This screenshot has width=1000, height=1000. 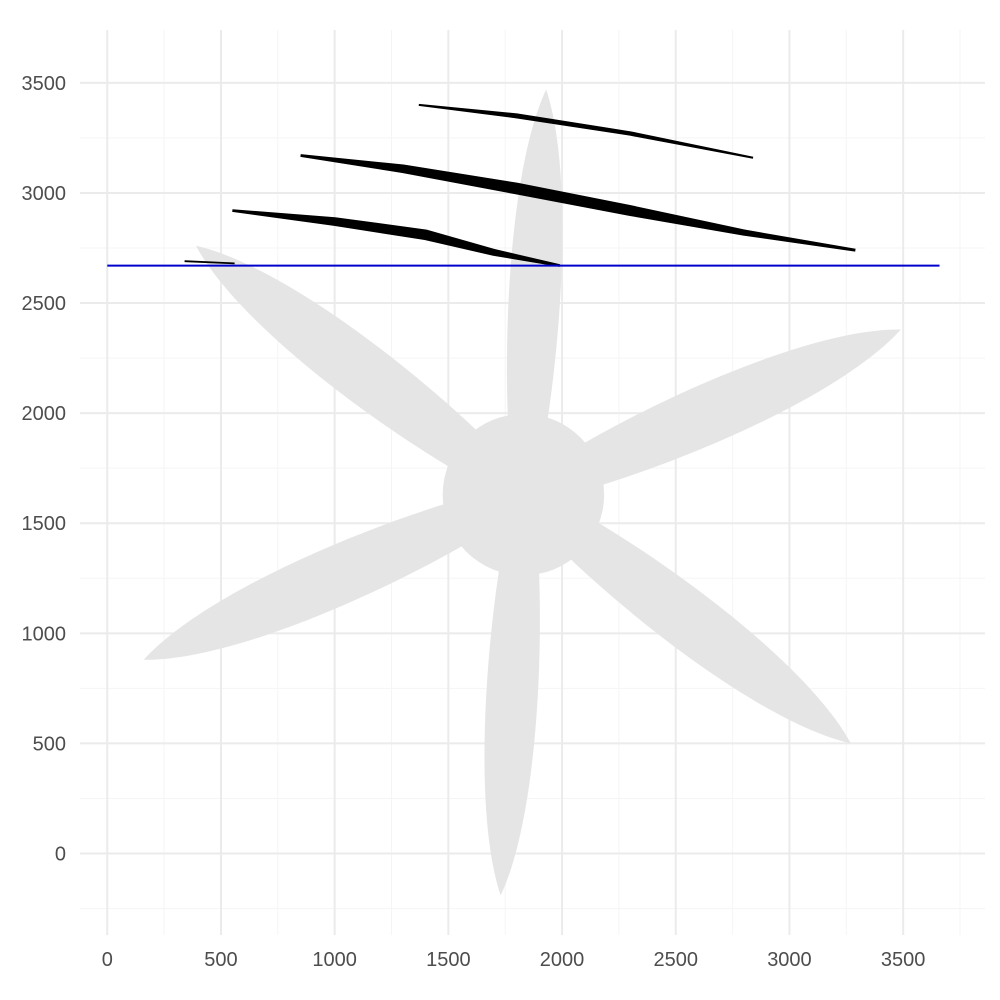 What do you see at coordinates (448, 960) in the screenshot?
I see `x-tick-label: 1500` at bounding box center [448, 960].